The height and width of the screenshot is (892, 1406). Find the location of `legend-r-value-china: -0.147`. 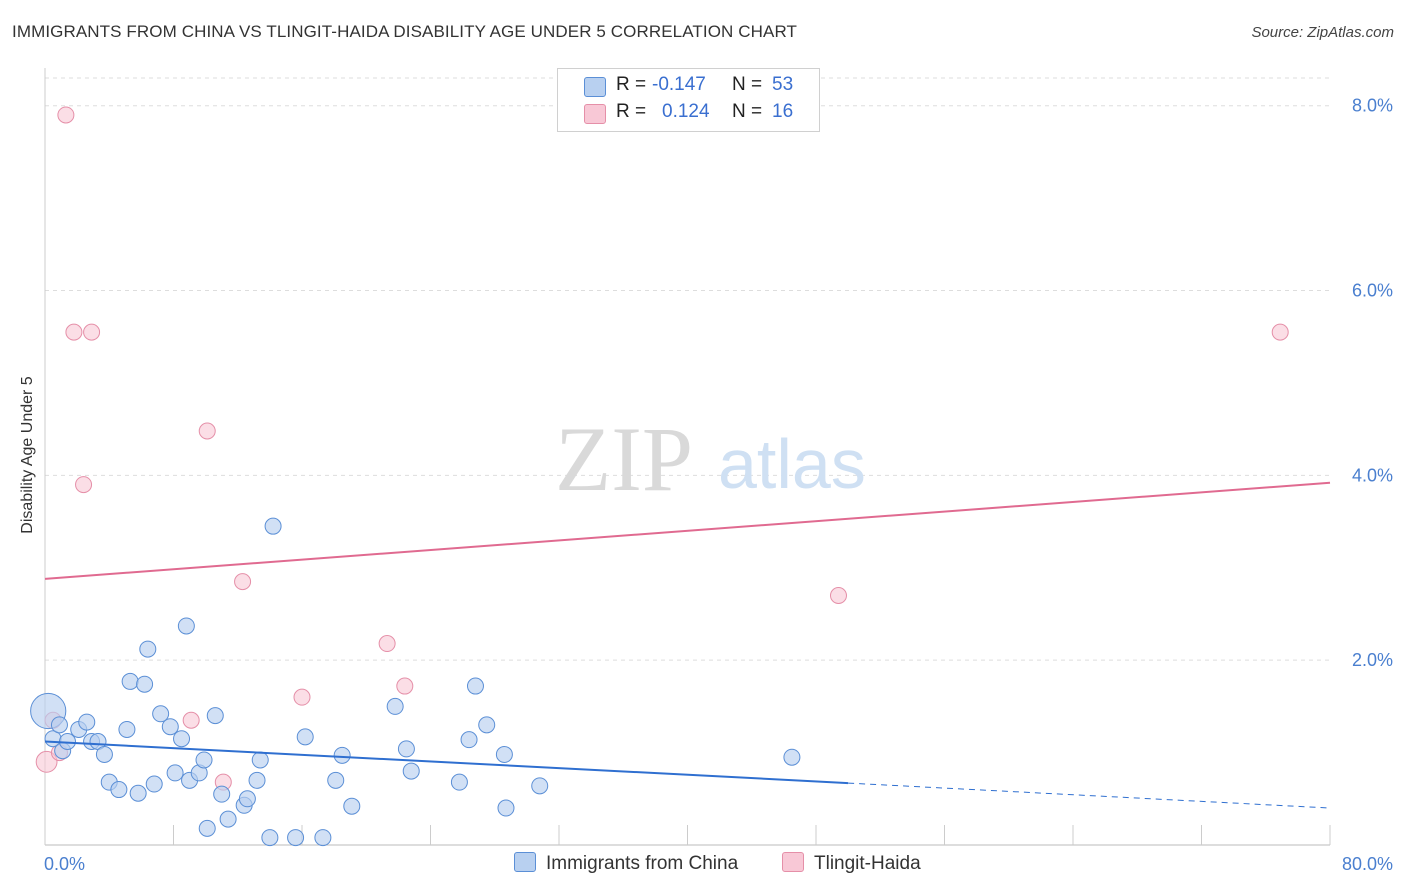

legend-r-value-china: -0.147 is located at coordinates (679, 84).